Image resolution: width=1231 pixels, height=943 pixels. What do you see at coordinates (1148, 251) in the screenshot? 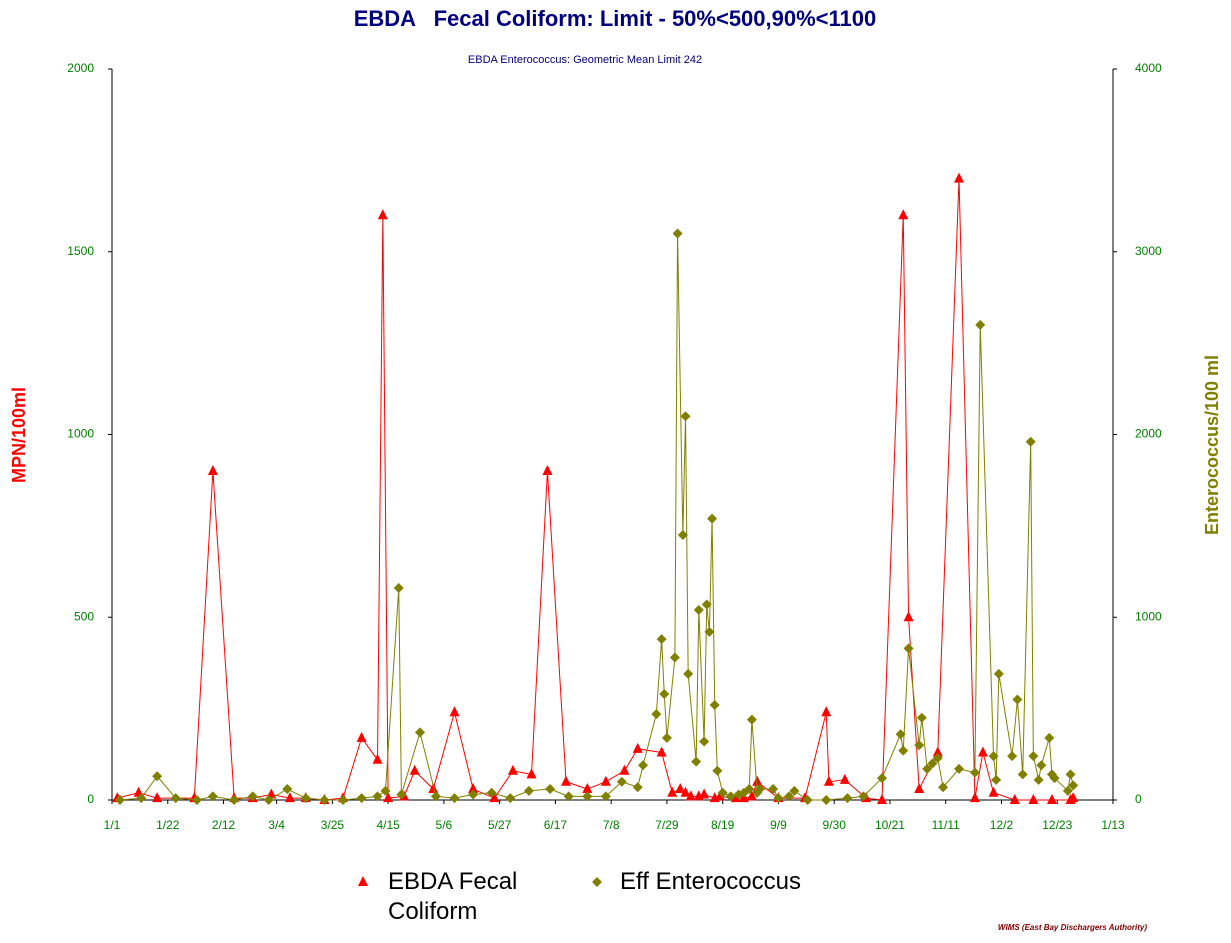
I see `y2-tick-label: 3000` at bounding box center [1148, 251].